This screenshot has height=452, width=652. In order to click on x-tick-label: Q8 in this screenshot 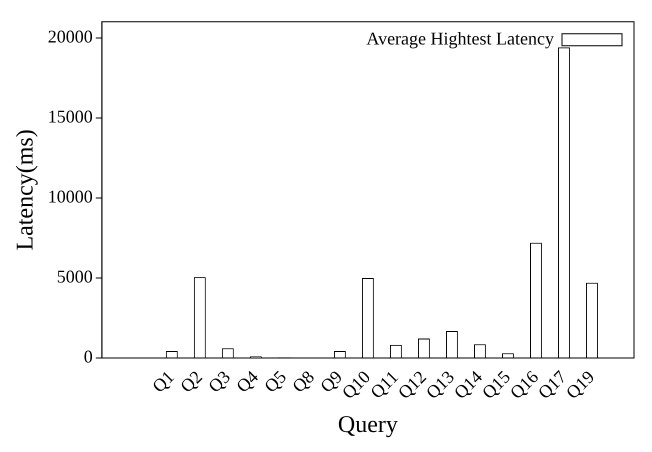, I will do `click(303, 381)`.